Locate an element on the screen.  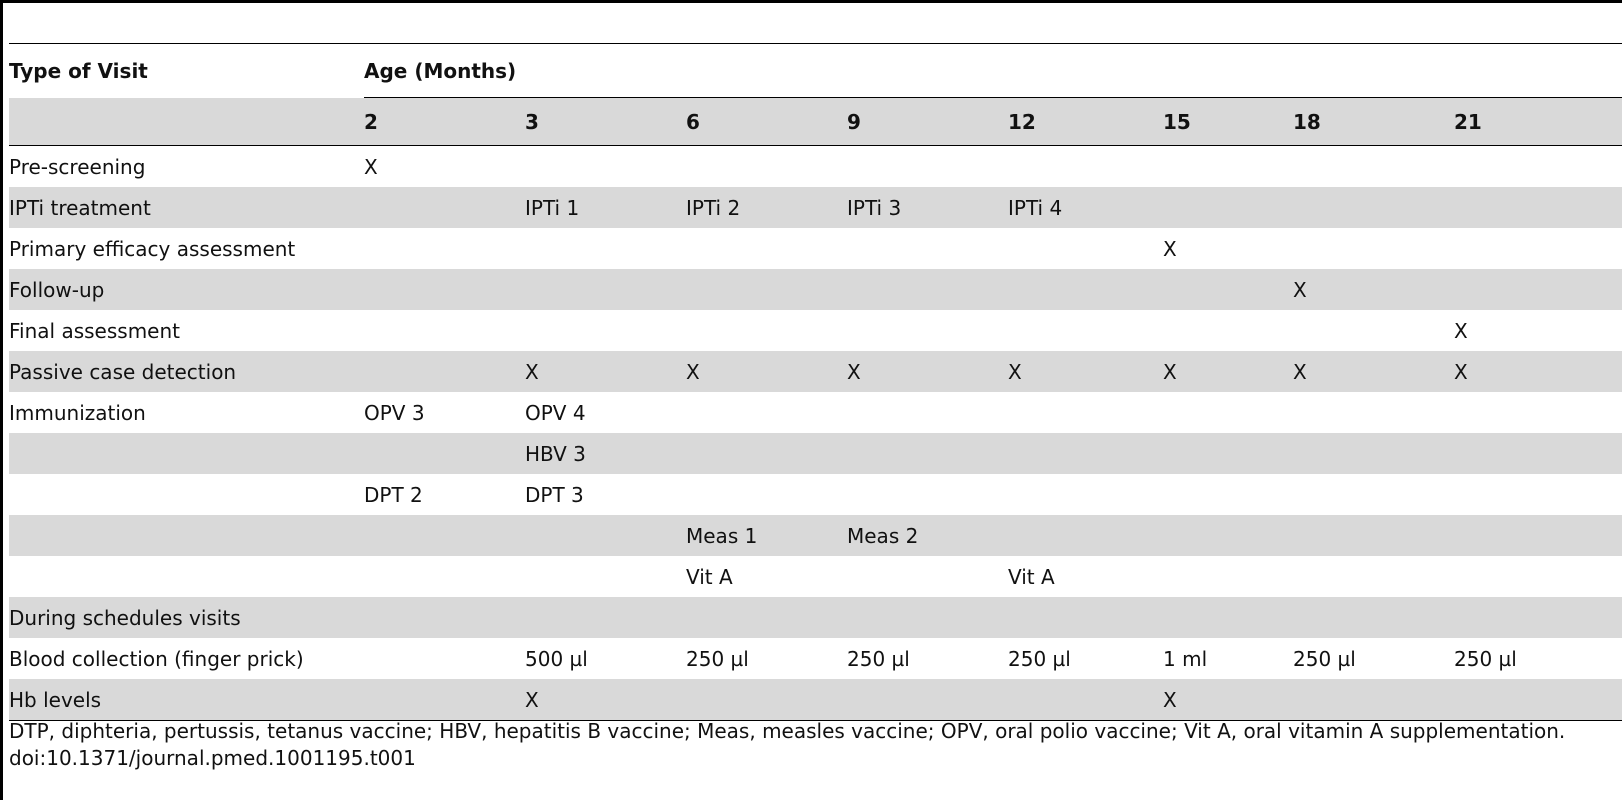
type-of-visit-header: Type of Visit is located at coordinates (186, 70).